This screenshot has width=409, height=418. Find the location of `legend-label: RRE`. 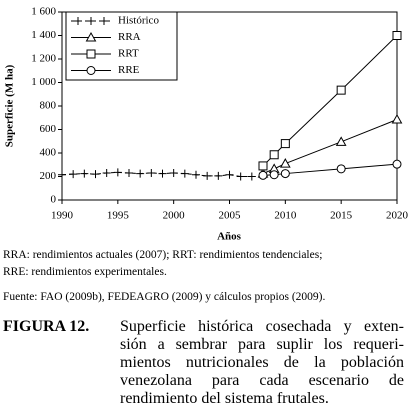

legend-label: RRE is located at coordinates (129, 70).